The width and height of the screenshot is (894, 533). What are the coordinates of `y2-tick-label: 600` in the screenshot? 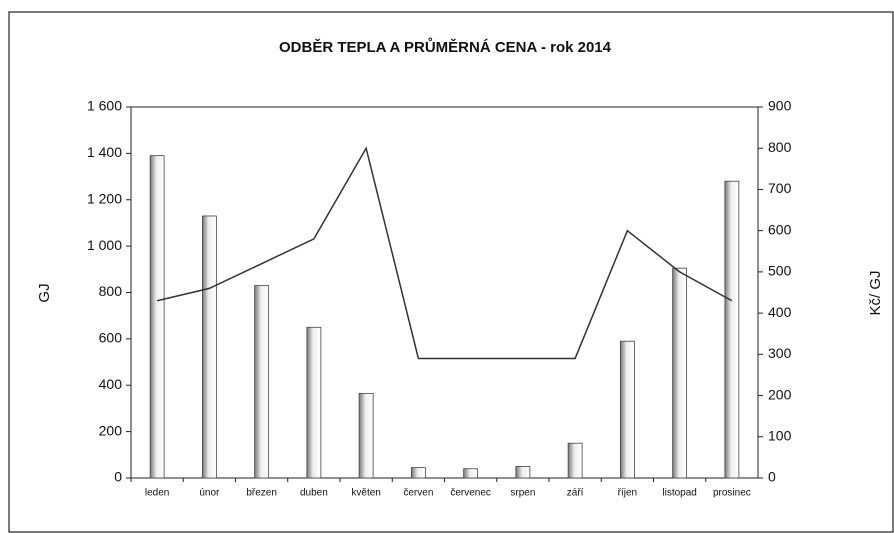 It's located at (780, 229).